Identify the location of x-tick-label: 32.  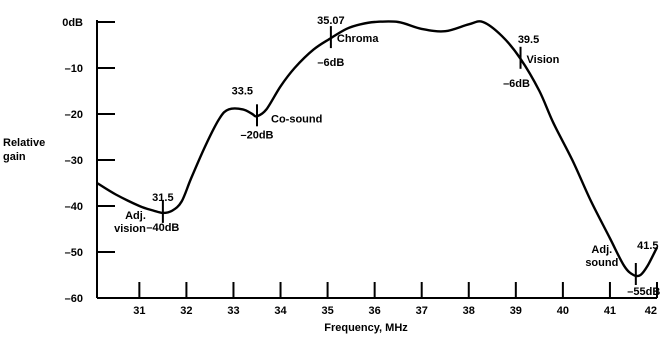
(186, 311).